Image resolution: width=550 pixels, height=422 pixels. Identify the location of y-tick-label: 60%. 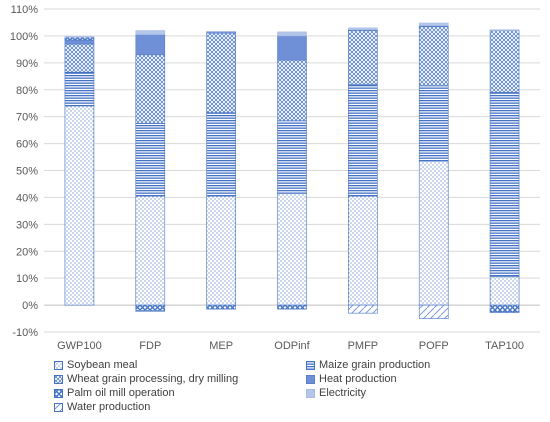
(27, 145).